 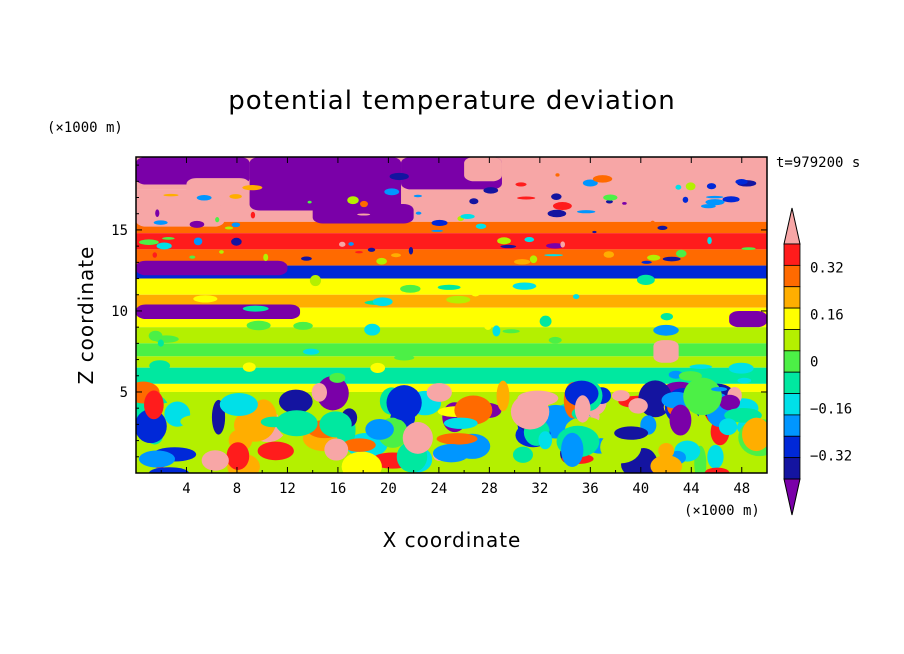 I want to click on colorbar-label: −0.32, so click(x=831, y=457).